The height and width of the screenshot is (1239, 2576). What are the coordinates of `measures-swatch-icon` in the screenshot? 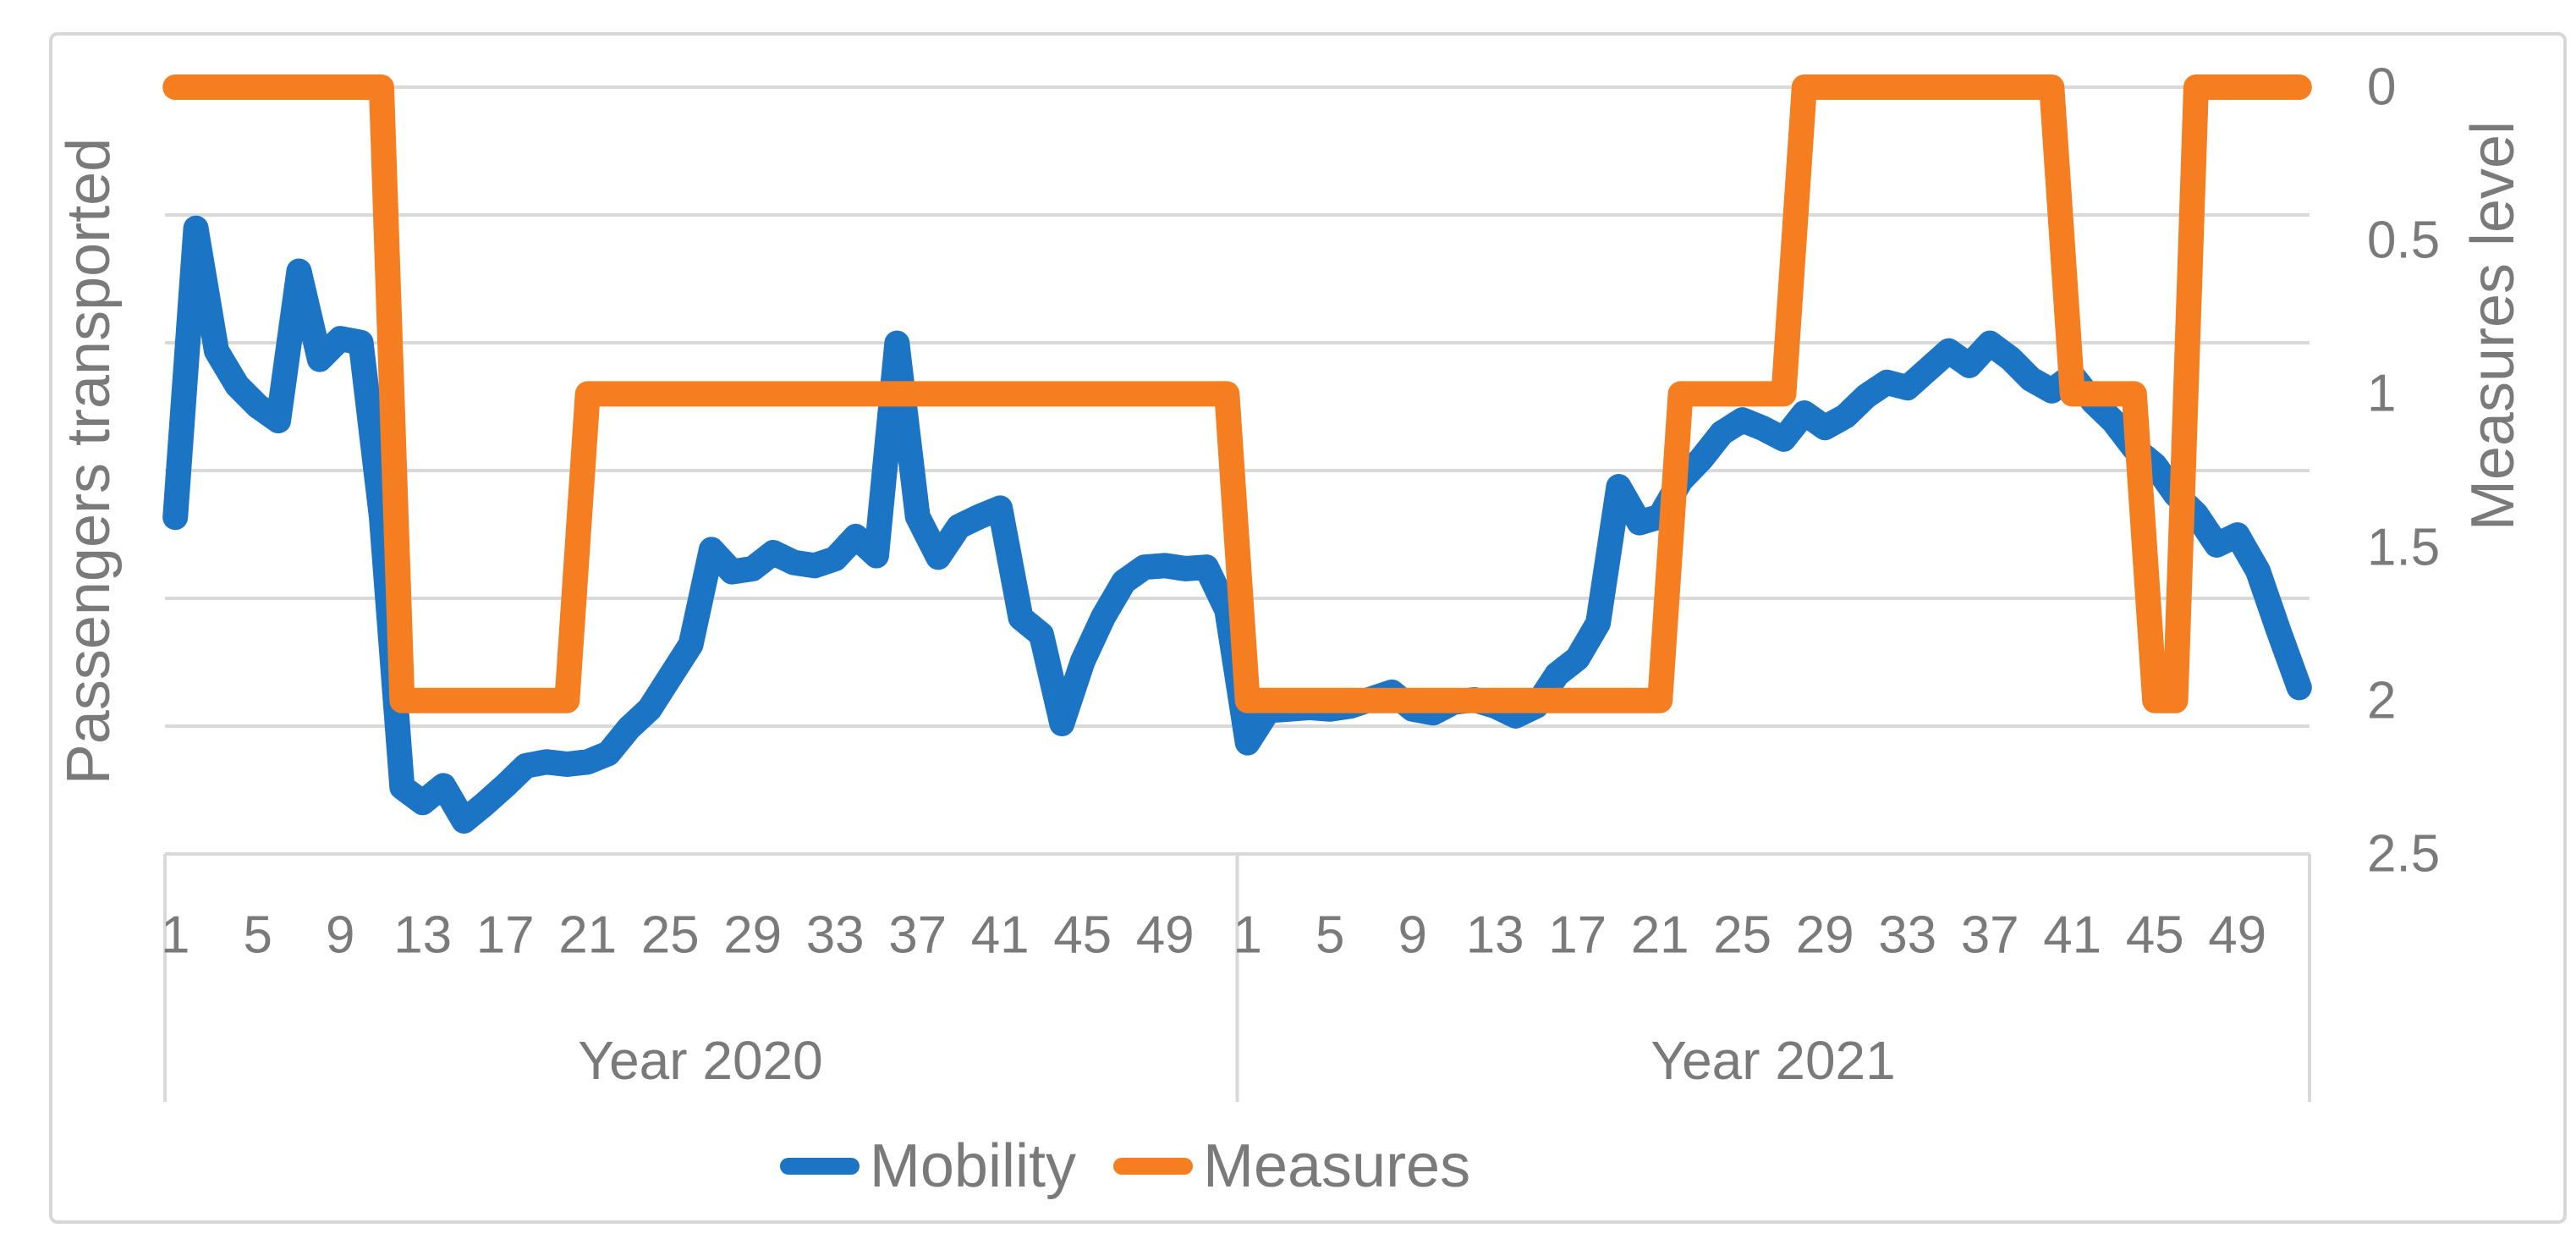 It's located at (1152, 1166).